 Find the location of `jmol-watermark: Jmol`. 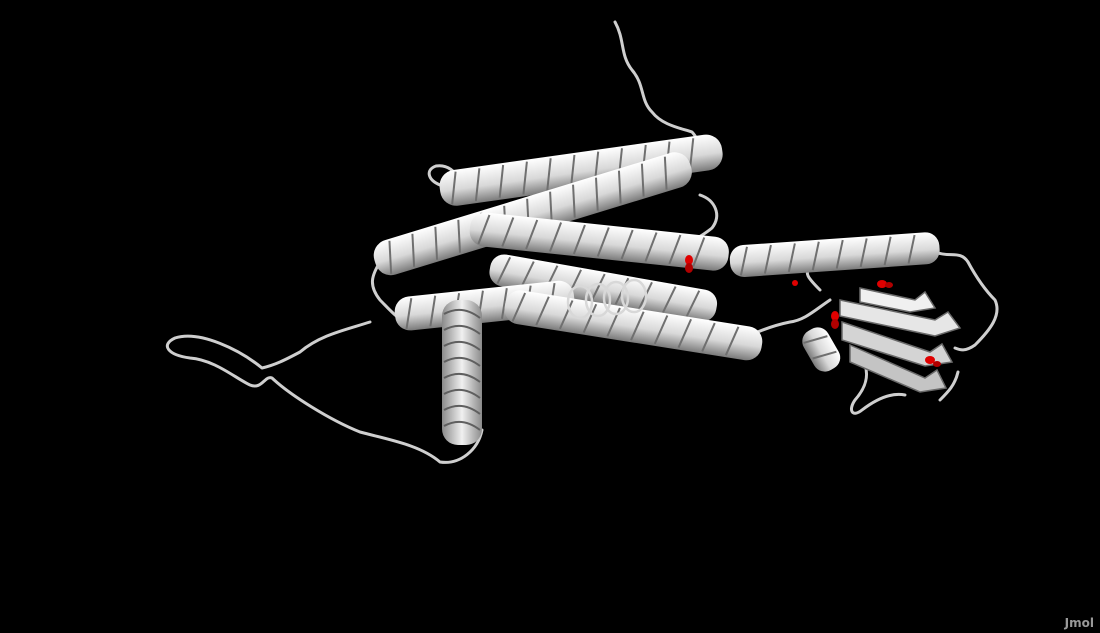

jmol-watermark: Jmol is located at coordinates (1079, 623).